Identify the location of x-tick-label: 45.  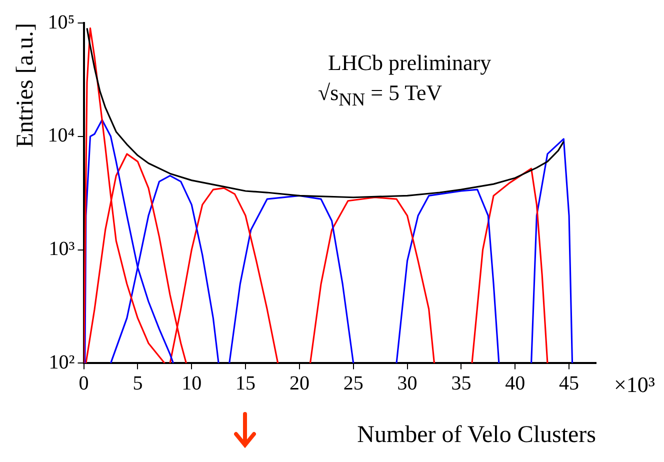
(569, 383).